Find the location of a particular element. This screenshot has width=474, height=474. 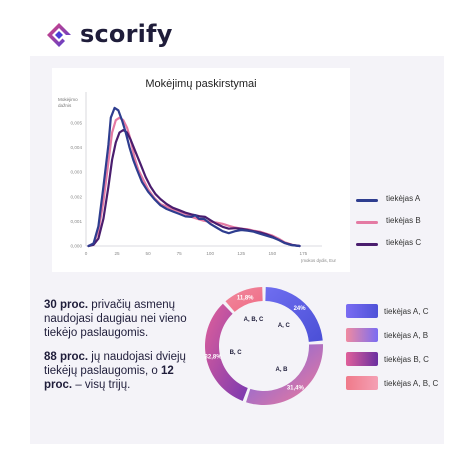

pie-label-abc: tiekėjas A, B, C is located at coordinates (411, 383).